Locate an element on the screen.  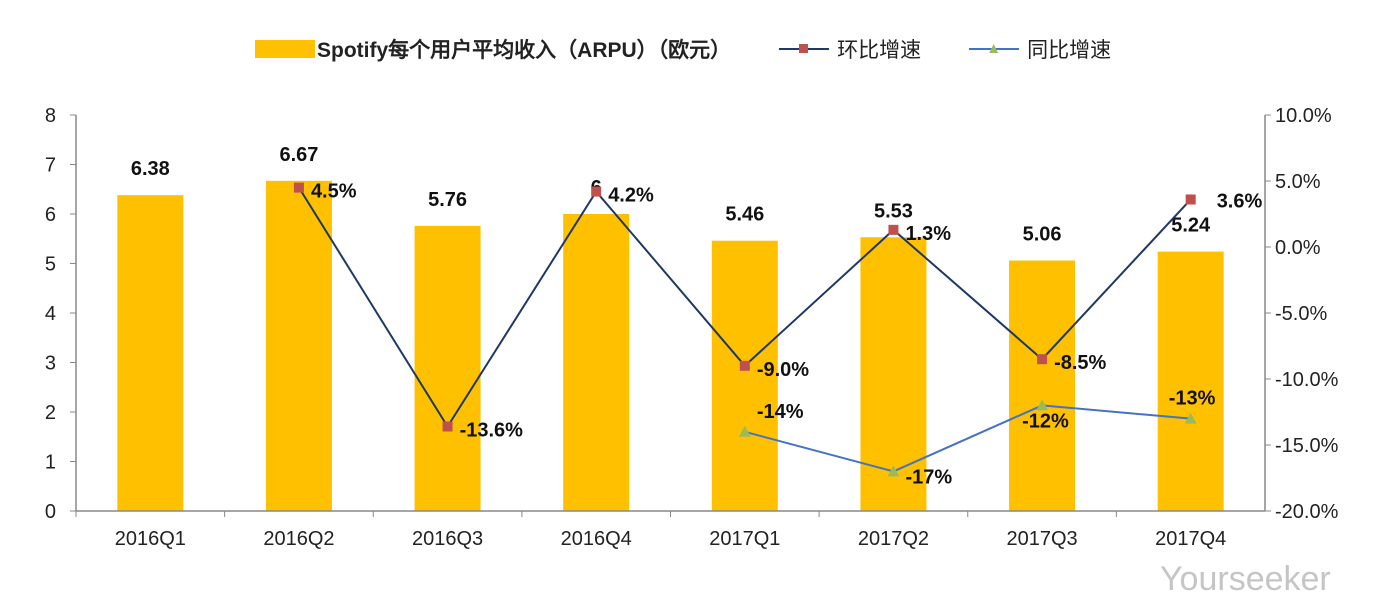
y-tick-label: 1 is located at coordinates (50, 463).